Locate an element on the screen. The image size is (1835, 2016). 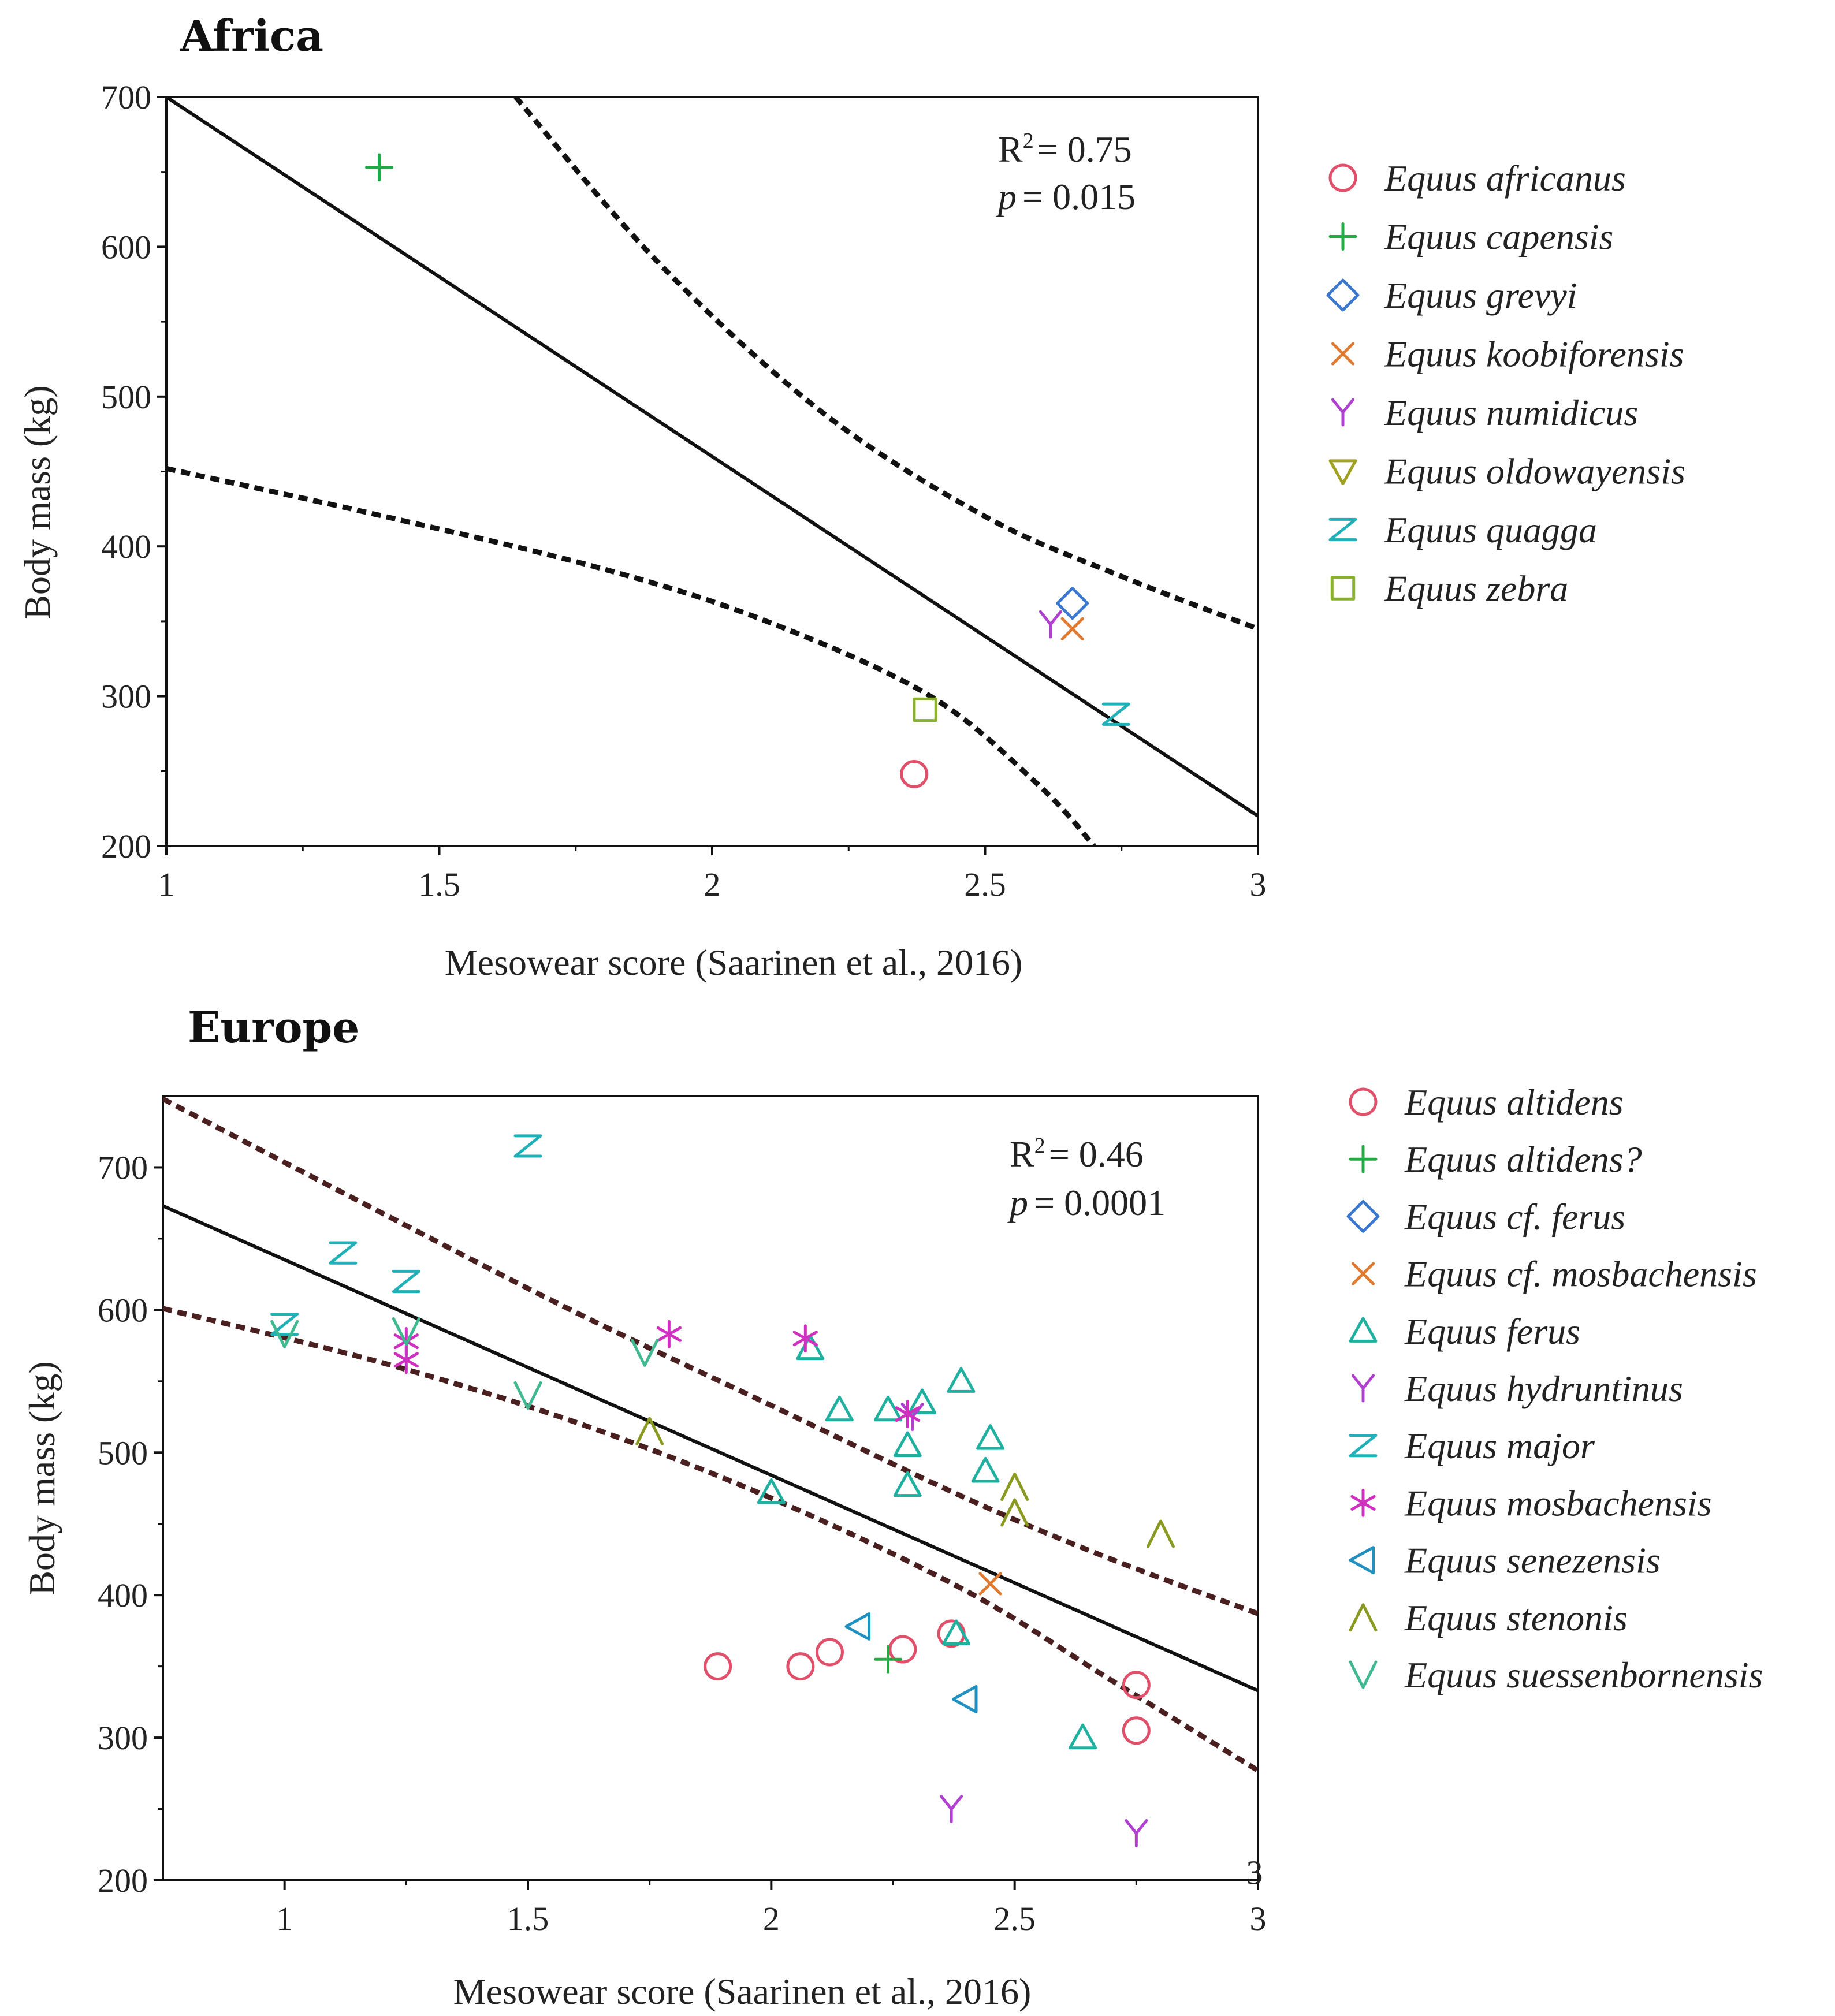
africa-x-label: Mesowear score (Saarinen et al., 2016) is located at coordinates (734, 962).